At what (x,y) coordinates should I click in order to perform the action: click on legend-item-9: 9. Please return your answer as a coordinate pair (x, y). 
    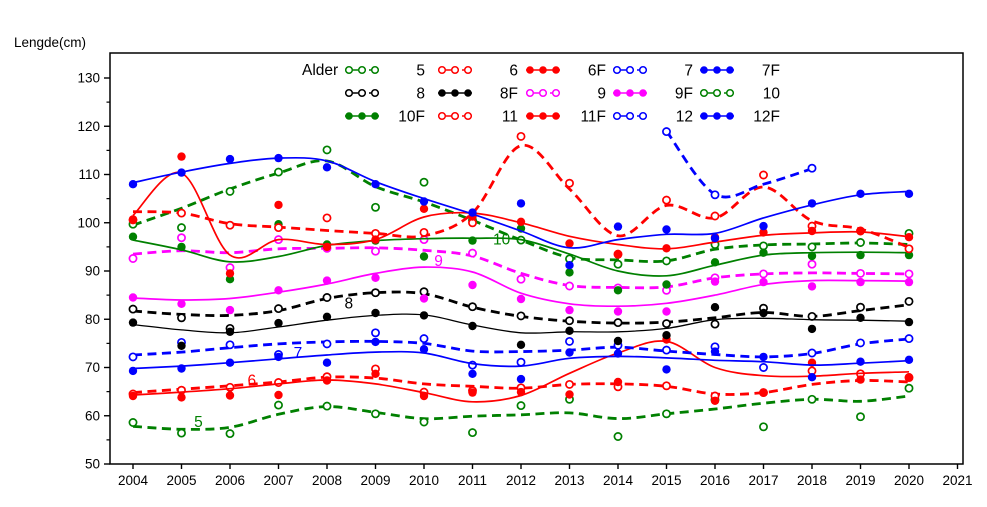
    Looking at the image, I should click on (565, 94).